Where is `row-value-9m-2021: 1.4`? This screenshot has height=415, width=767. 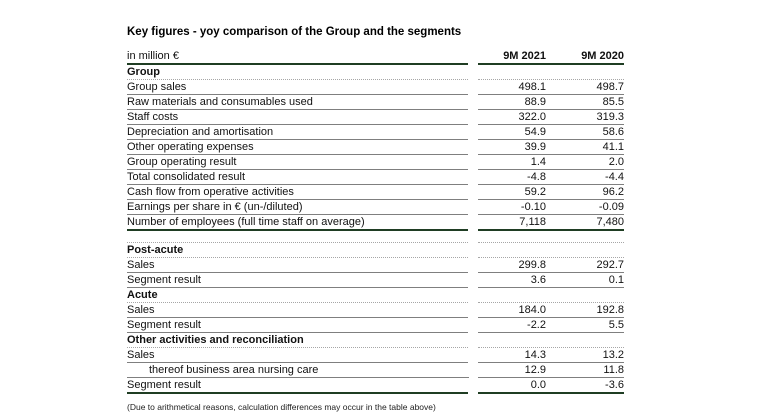
row-value-9m-2021: 1.4 is located at coordinates (538, 162).